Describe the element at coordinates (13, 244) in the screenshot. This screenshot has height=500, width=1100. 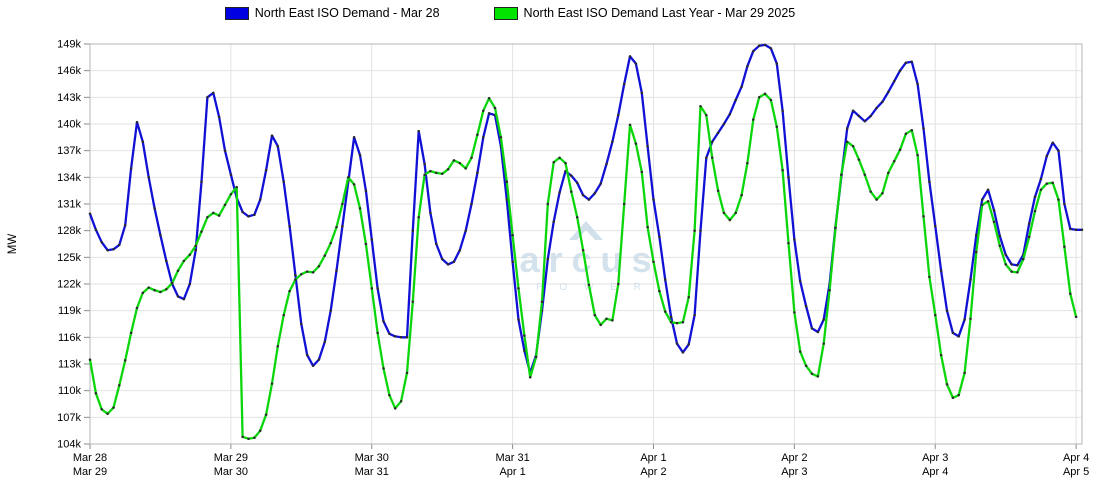
I see `y-axis-title: MW` at that location.